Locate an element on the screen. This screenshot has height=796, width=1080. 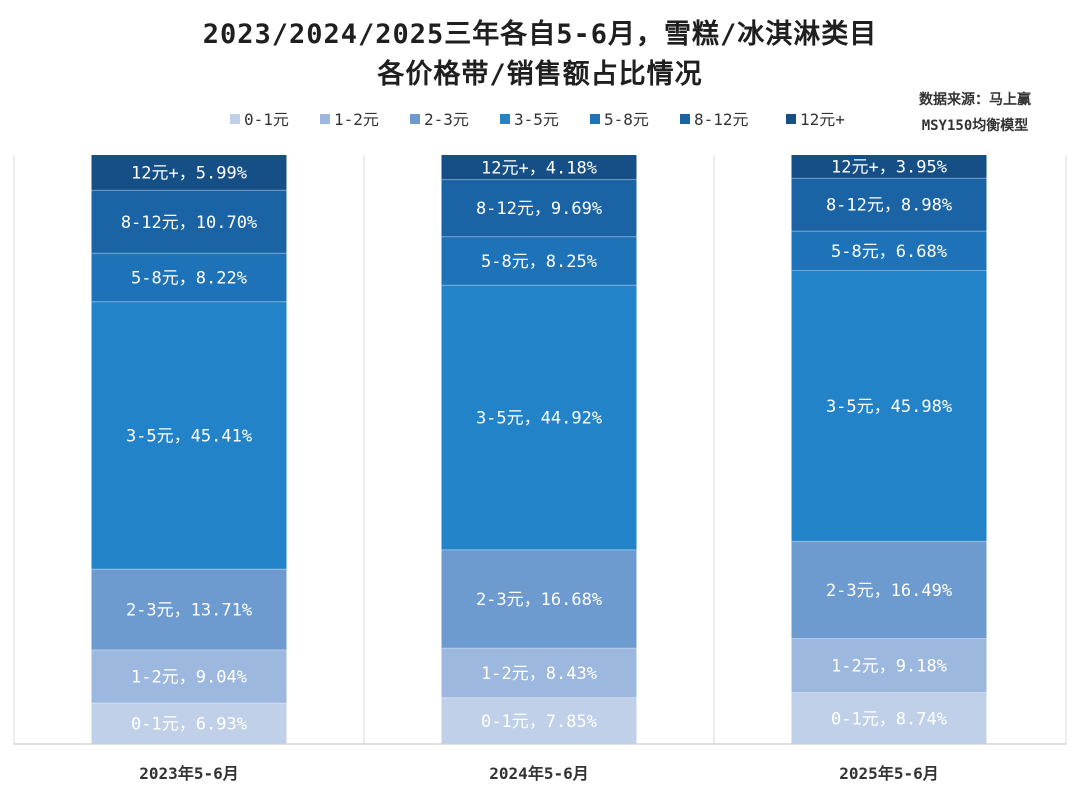
data-label: 3-5元，45.41% is located at coordinates (189, 436).